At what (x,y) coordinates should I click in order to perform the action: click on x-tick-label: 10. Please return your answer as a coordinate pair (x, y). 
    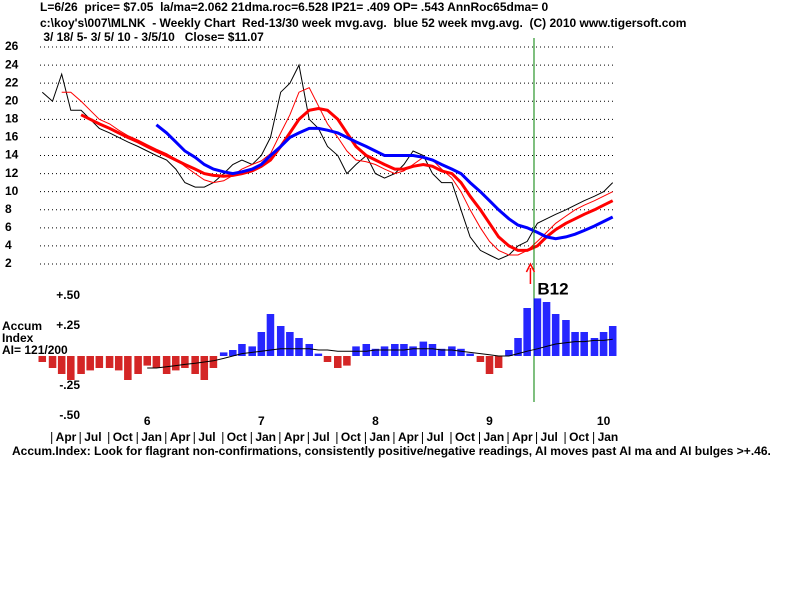
    Looking at the image, I should click on (604, 421).